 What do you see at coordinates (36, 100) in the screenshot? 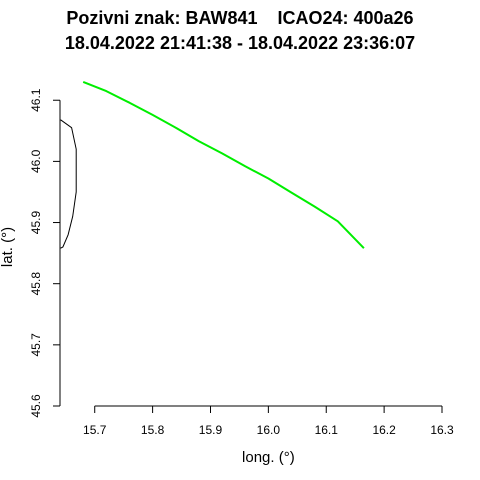
I see `y-tick-label: 46.1` at bounding box center [36, 100].